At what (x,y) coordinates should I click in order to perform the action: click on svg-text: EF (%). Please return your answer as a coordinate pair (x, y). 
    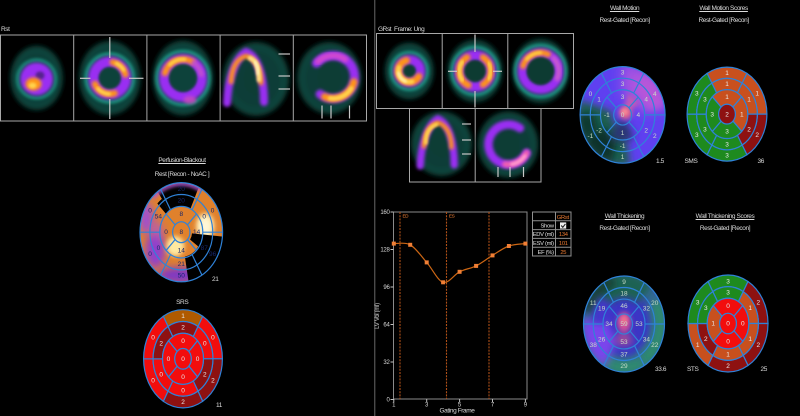
    Looking at the image, I should click on (546, 253).